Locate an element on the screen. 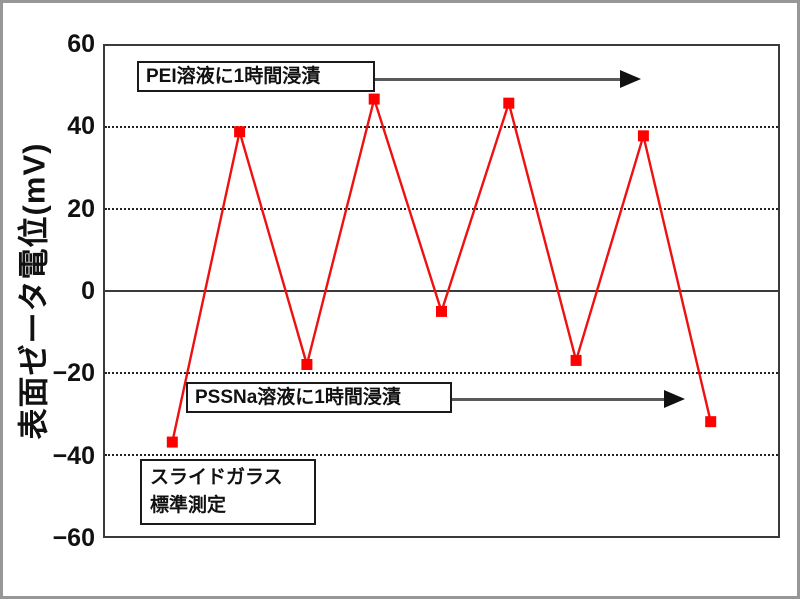 The image size is (800, 599). gridline-minus40 is located at coordinates (441, 455).